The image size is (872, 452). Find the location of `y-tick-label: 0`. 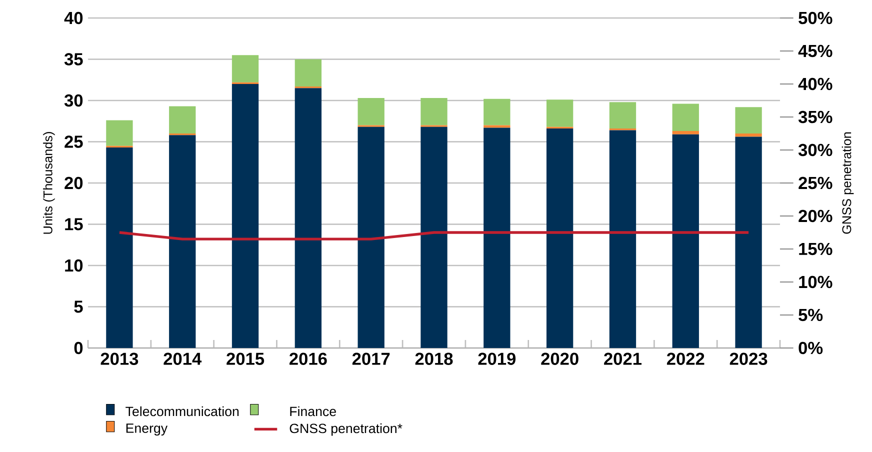

y-tick-label: 0 is located at coordinates (78, 348).